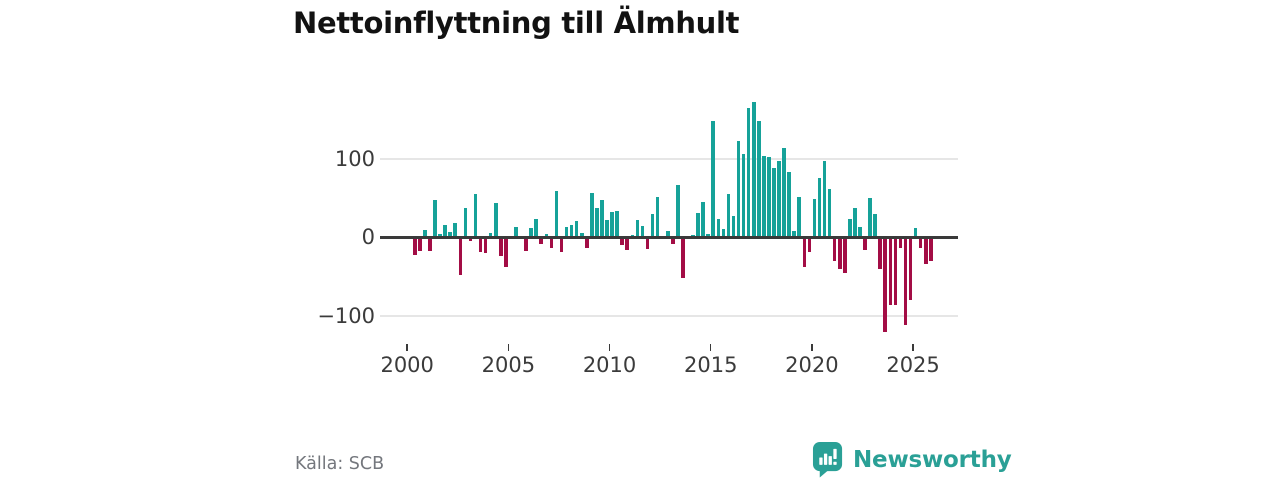  What do you see at coordinates (407, 365) in the screenshot?
I see `x-tick-label: 2000` at bounding box center [407, 365].